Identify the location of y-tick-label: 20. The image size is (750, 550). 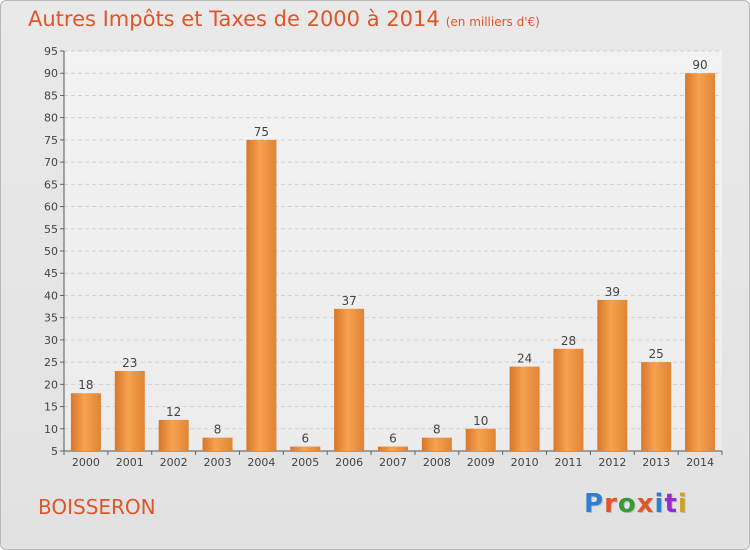
(51, 384).